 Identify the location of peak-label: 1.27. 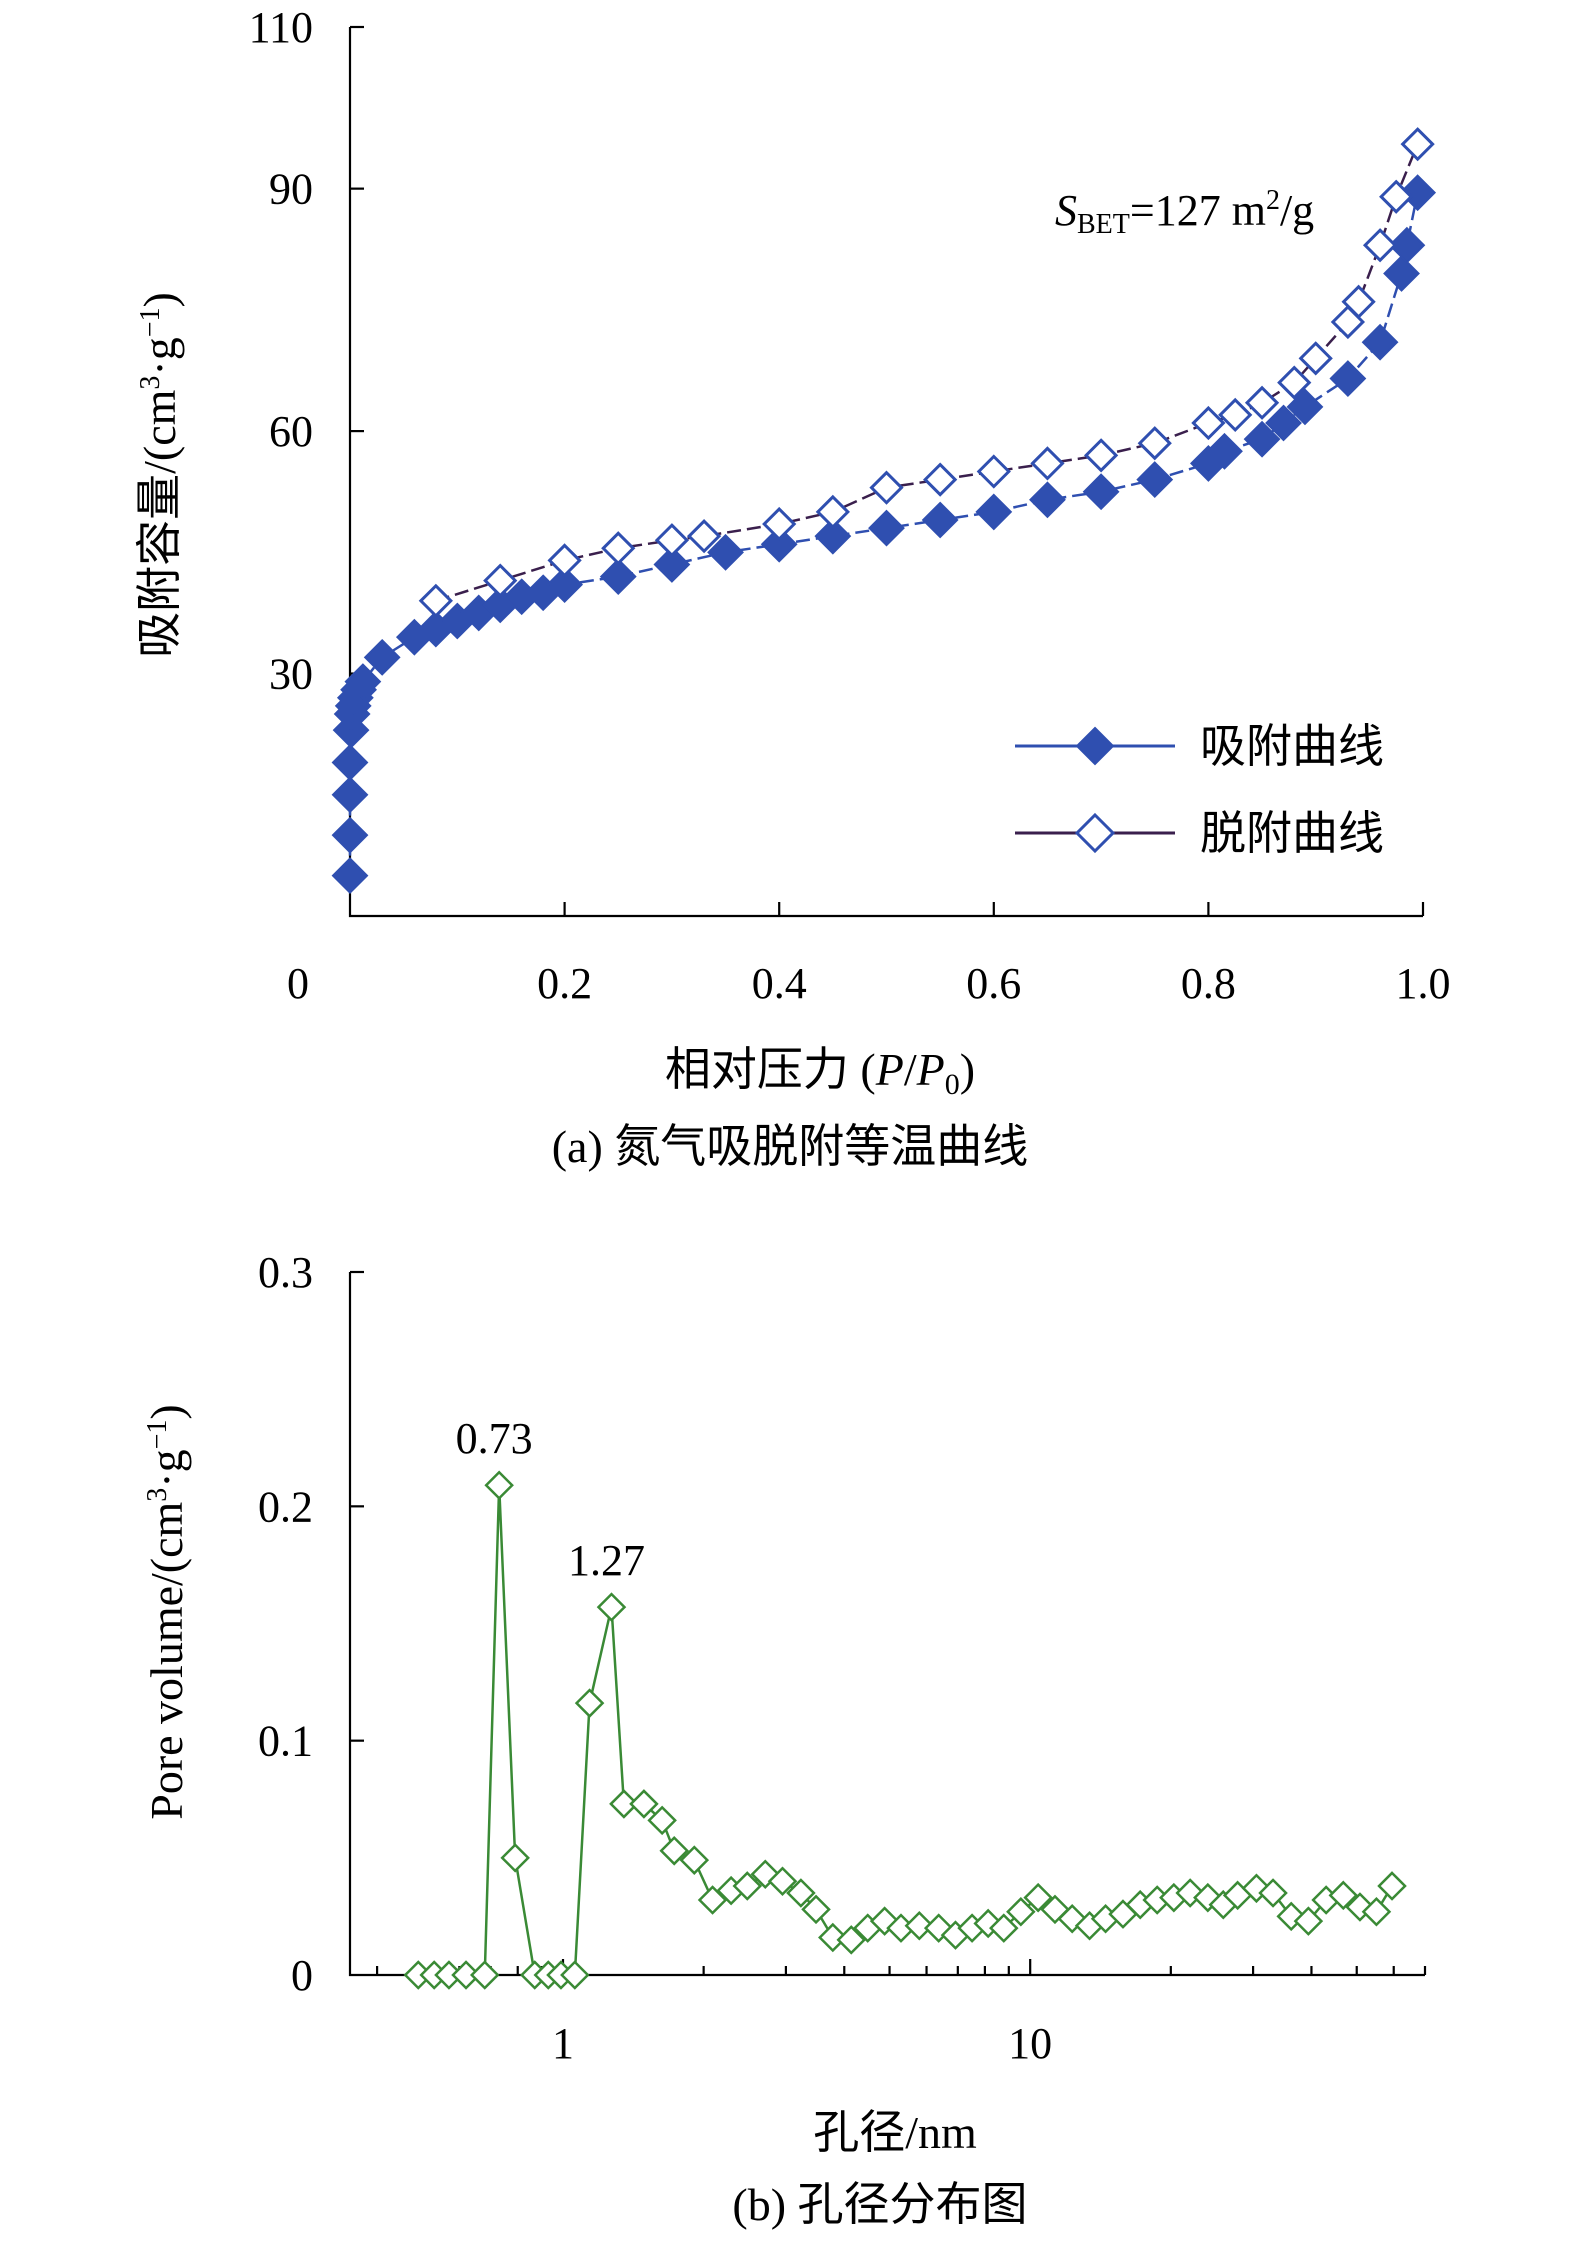
(606, 1560).